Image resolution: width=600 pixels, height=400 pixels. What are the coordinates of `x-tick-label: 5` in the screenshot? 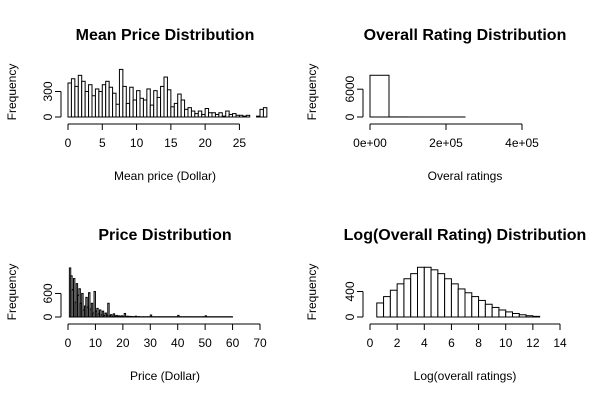 It's located at (102, 143).